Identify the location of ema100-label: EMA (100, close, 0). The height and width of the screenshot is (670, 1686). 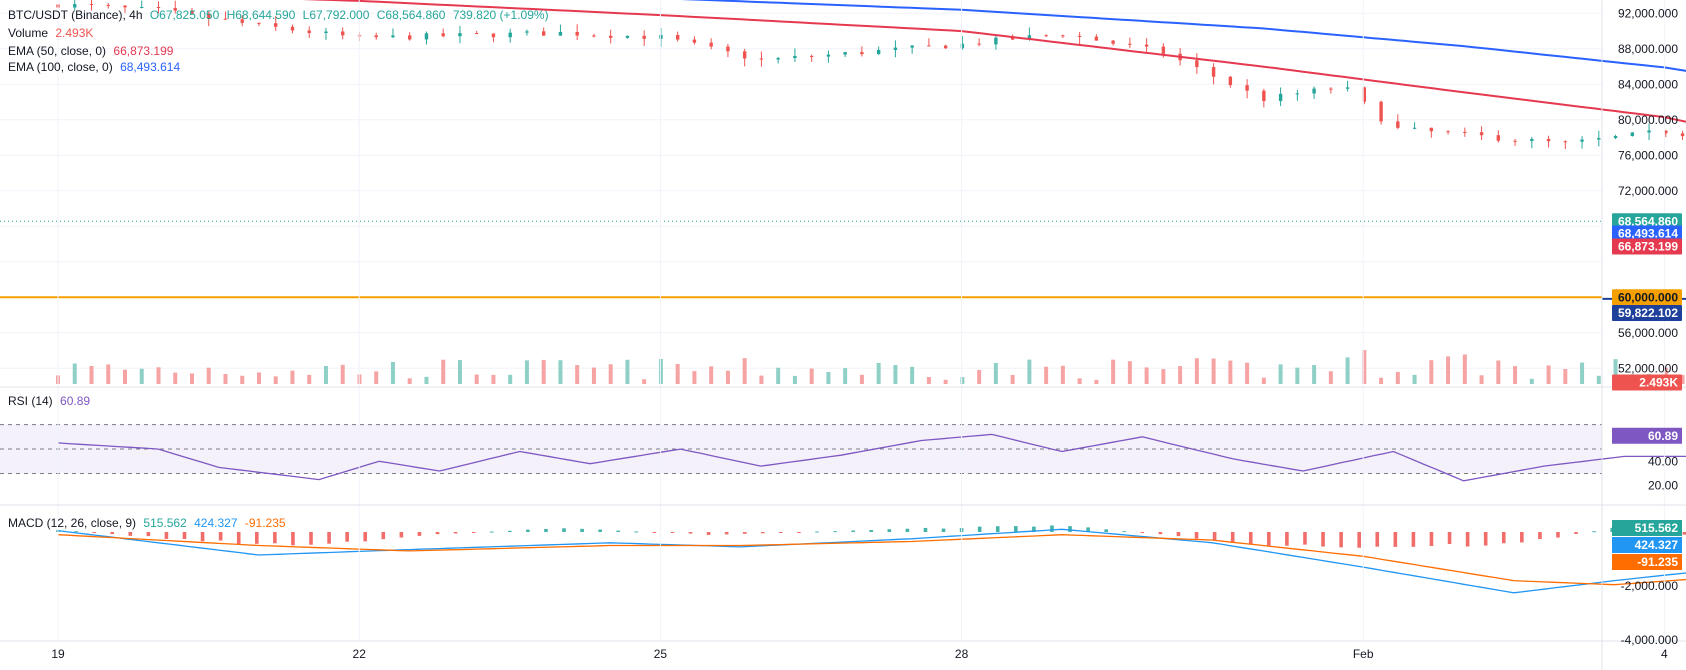
(60, 67).